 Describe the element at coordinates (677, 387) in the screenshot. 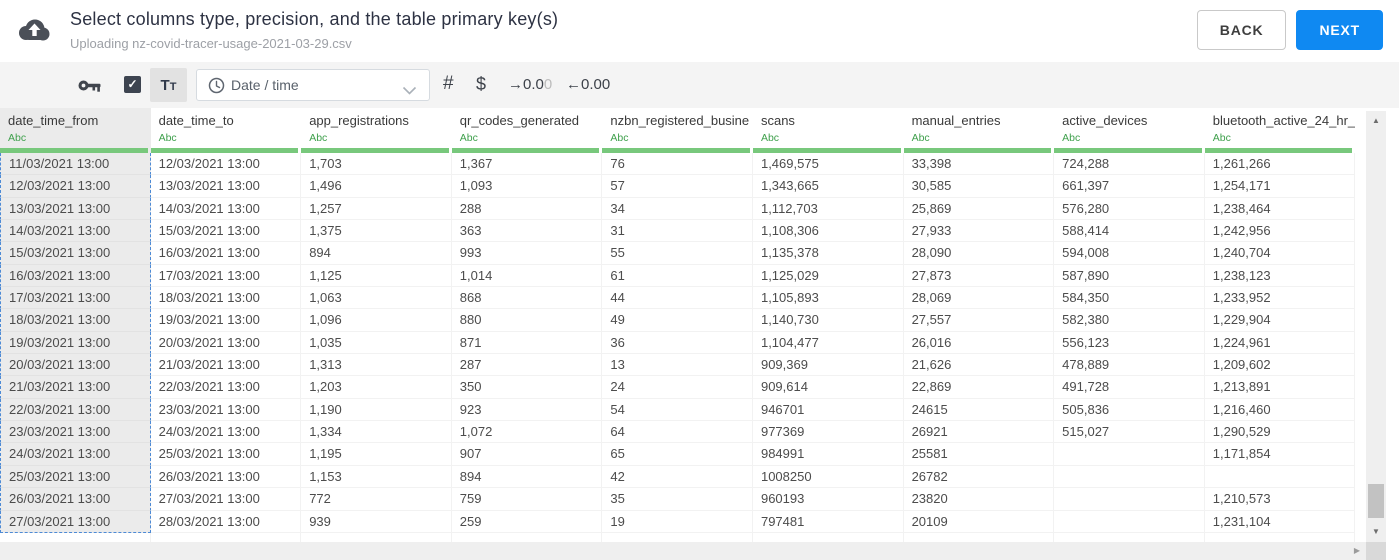

I see `table-cell: 24` at that location.